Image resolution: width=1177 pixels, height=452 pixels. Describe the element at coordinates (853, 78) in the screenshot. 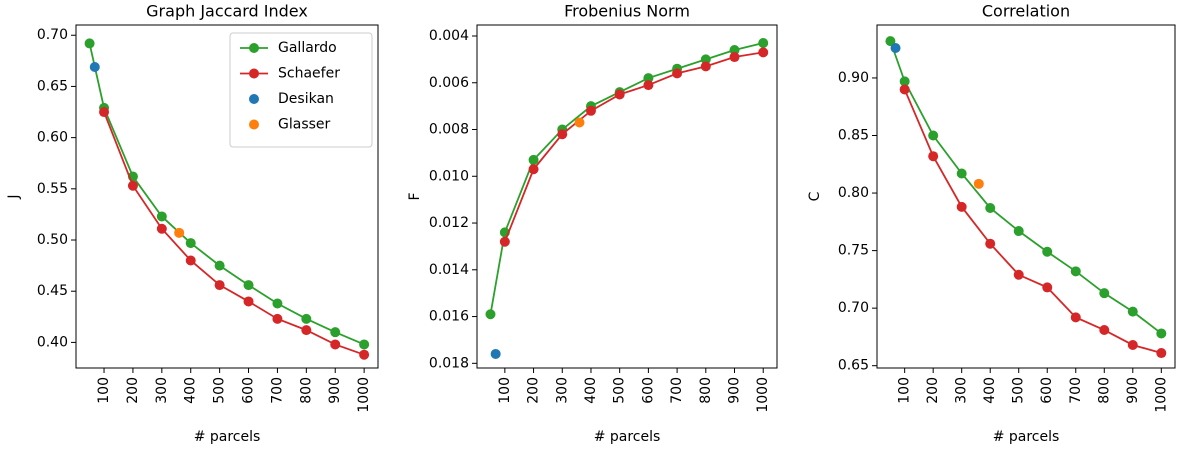

I see `y-tick-label: 0.90` at that location.